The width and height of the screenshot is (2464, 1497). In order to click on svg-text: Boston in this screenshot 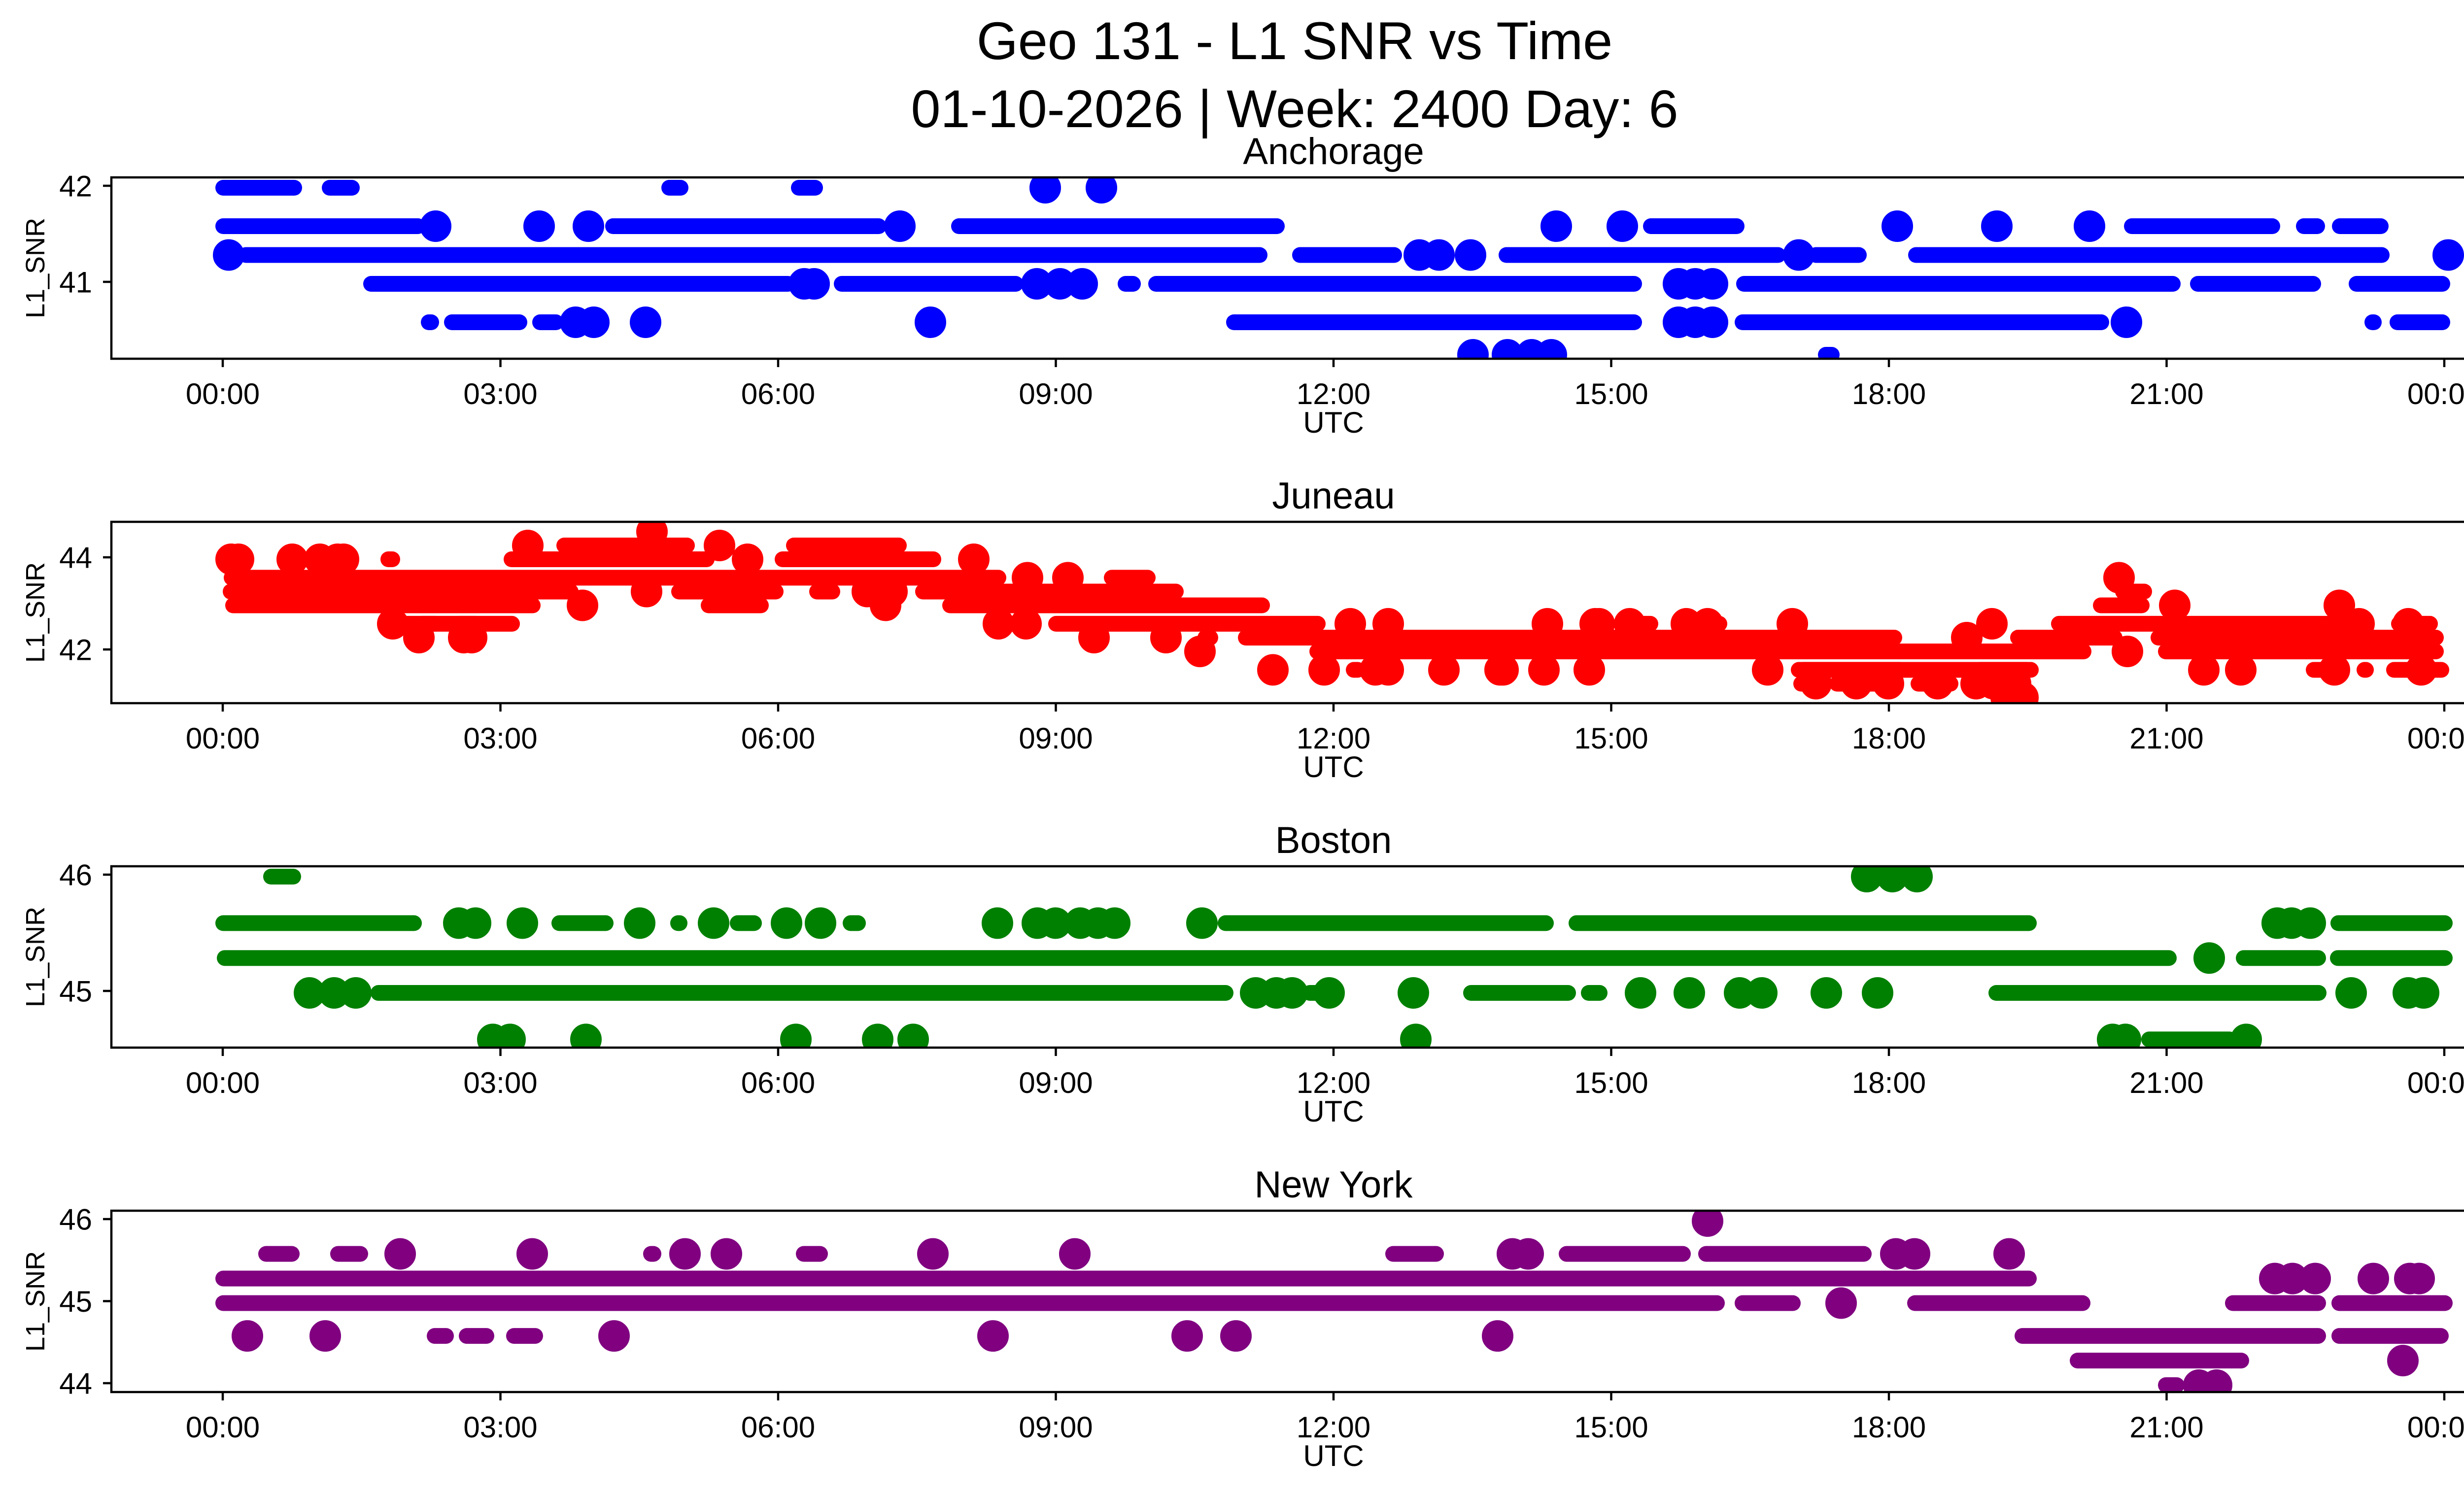, I will do `click(1333, 840)`.